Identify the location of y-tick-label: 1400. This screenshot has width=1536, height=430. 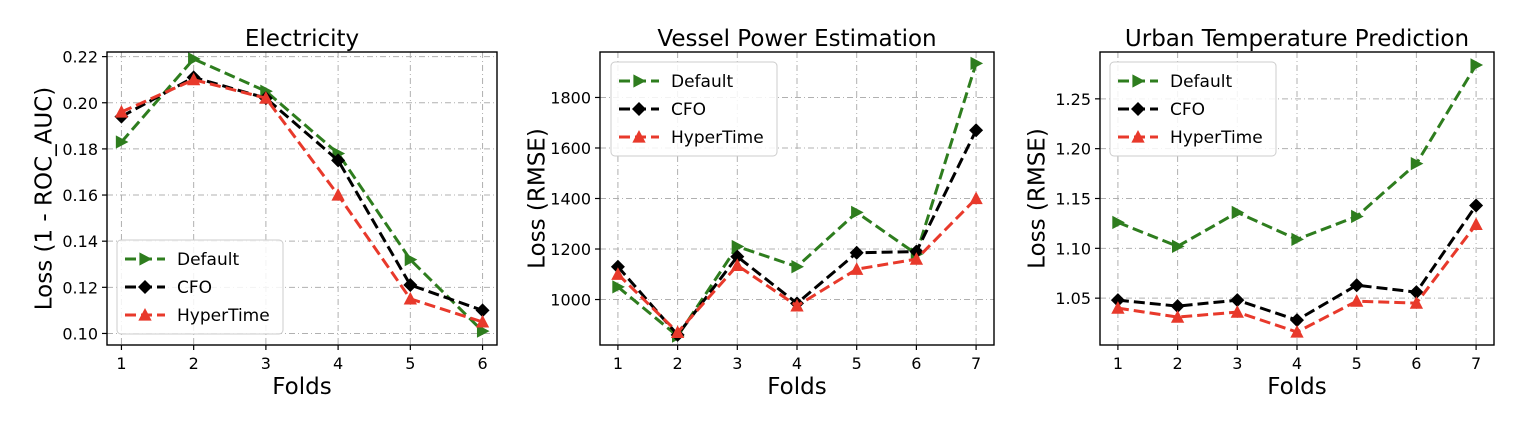
(570, 199).